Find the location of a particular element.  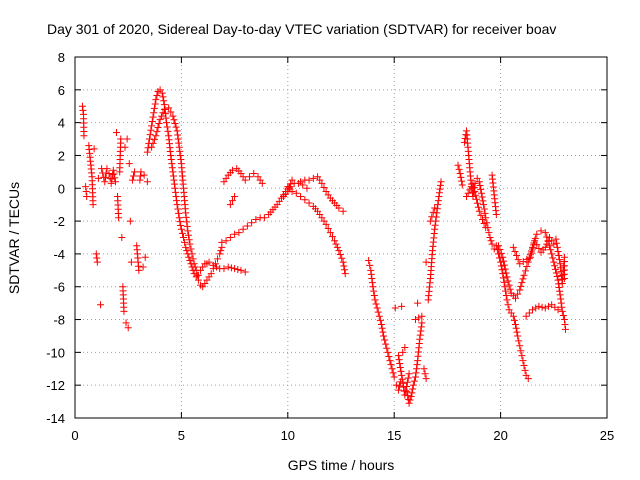

y-tick-label: -6 is located at coordinates (59, 287).